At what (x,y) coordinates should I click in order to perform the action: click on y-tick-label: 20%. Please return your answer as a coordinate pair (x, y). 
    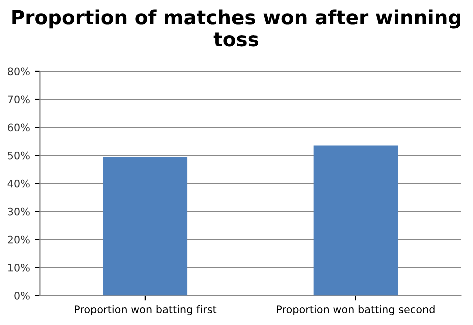
    Looking at the image, I should click on (19, 240).